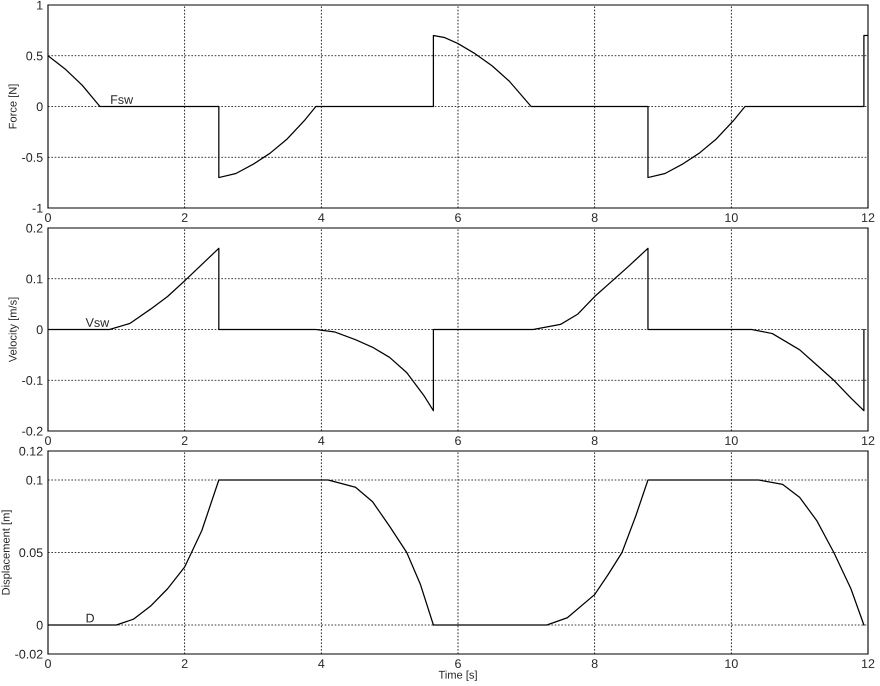 This screenshot has width=880, height=686. I want to click on series-label: Fsw, so click(122, 99).